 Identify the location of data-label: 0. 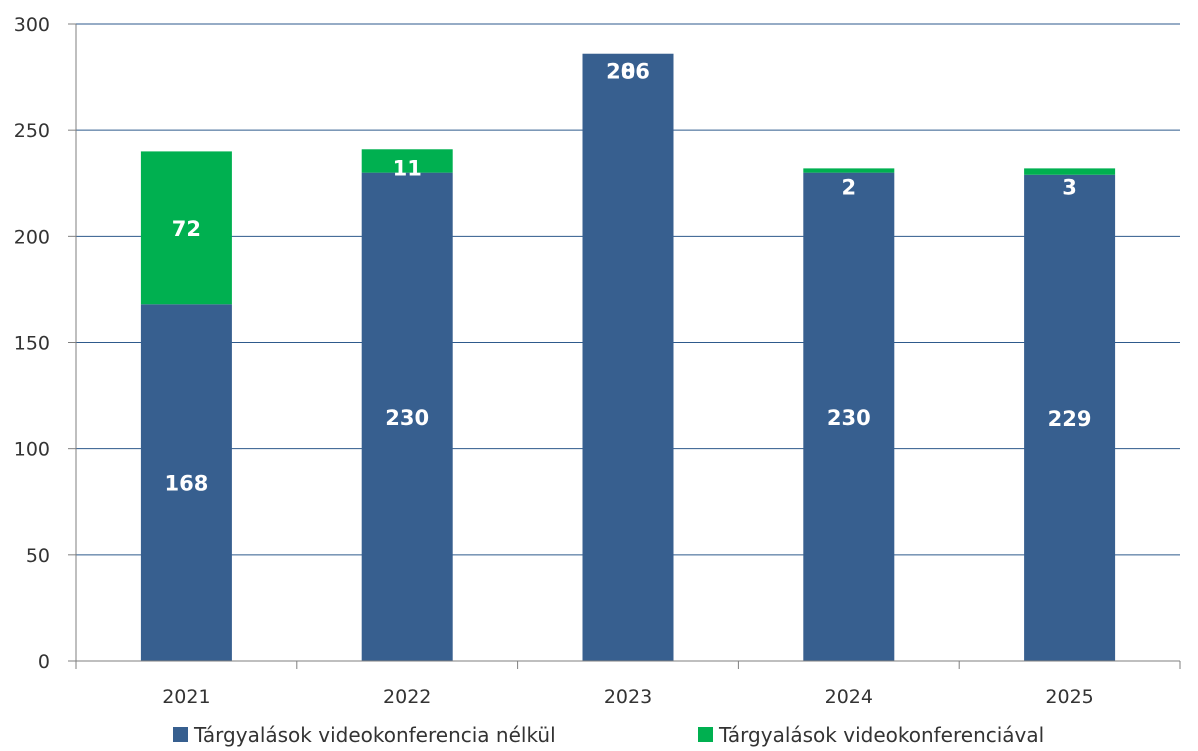
(628, 72).